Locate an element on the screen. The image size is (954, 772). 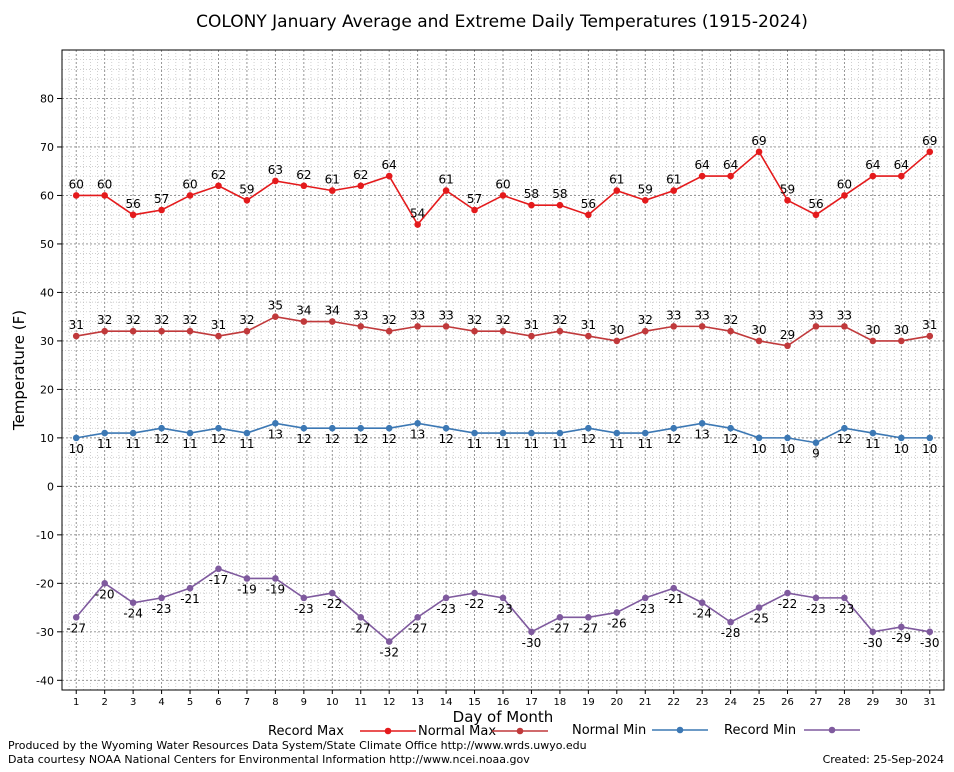
y-tick-label: 30 is located at coordinates (47, 341).